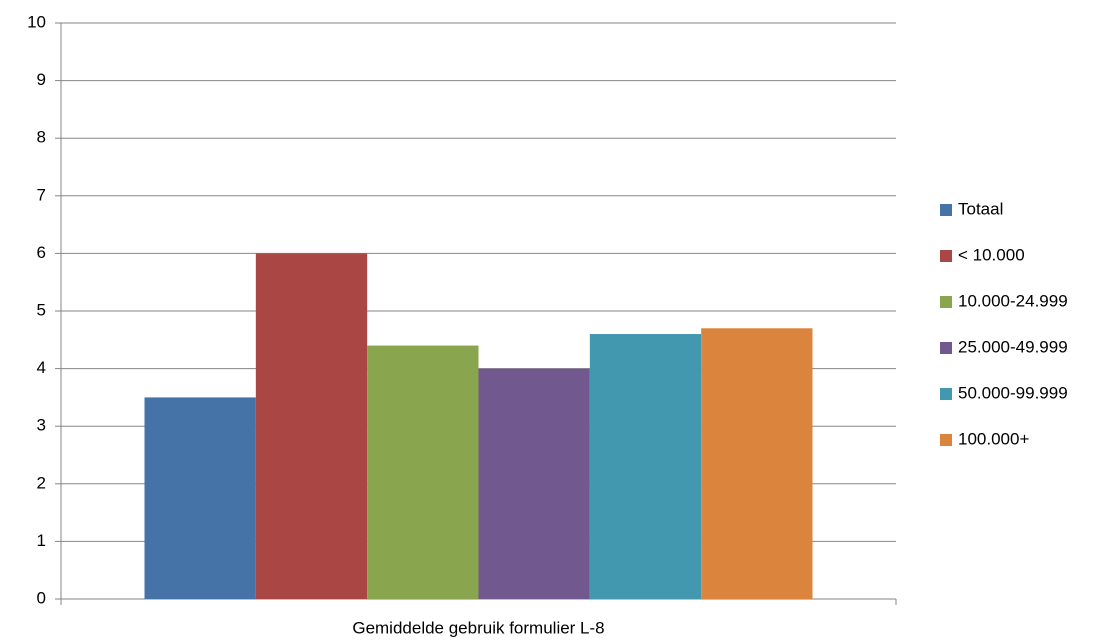 This screenshot has height=644, width=1119. Describe the element at coordinates (41, 425) in the screenshot. I see `y-tick-label: 3` at that location.